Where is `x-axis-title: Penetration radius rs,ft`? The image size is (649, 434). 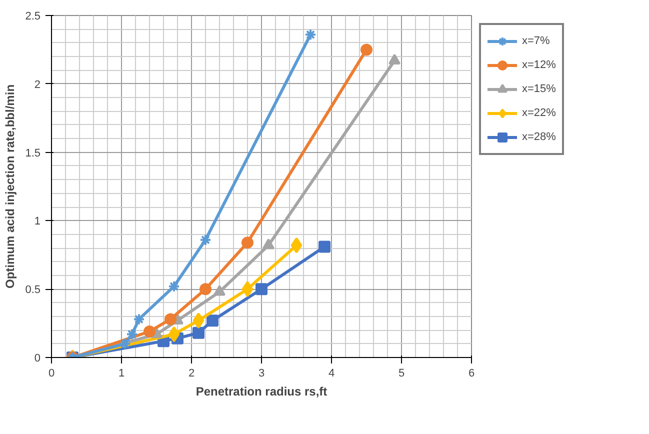
x-axis-title: Penetration radius rs,ft is located at coordinates (262, 391).